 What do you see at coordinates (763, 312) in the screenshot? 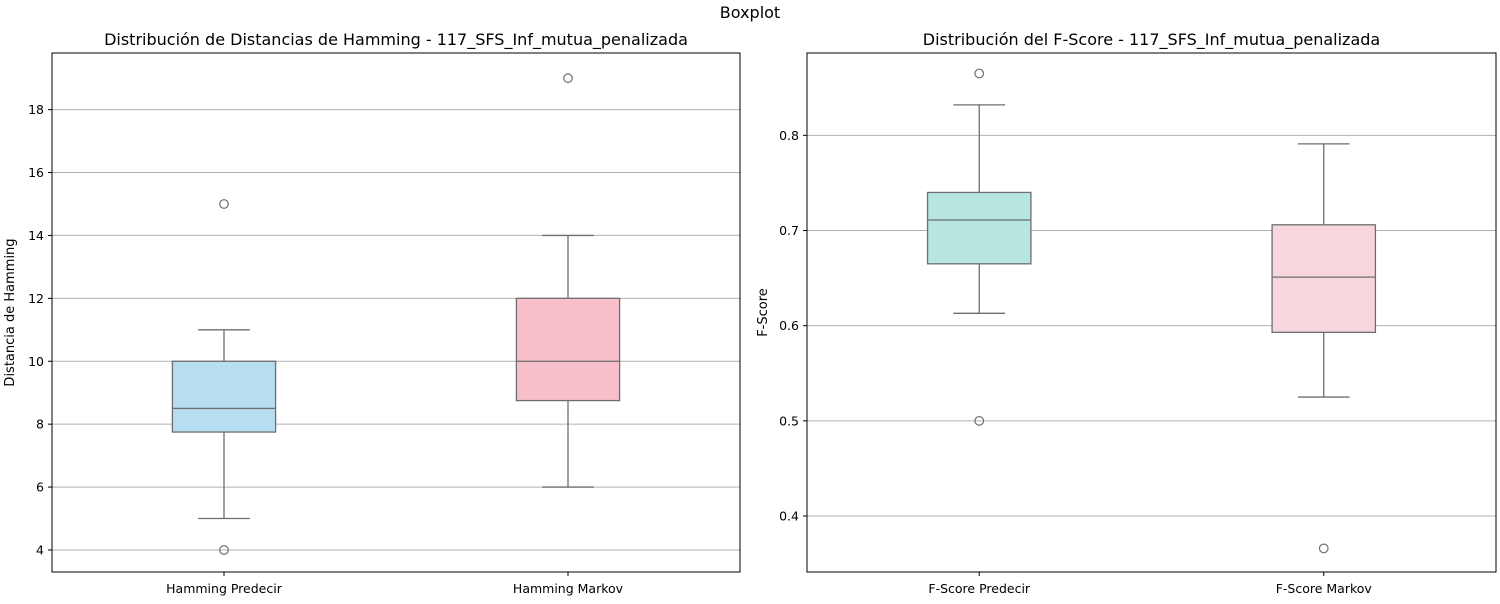
I see `y-axis-label: F-Score` at bounding box center [763, 312].